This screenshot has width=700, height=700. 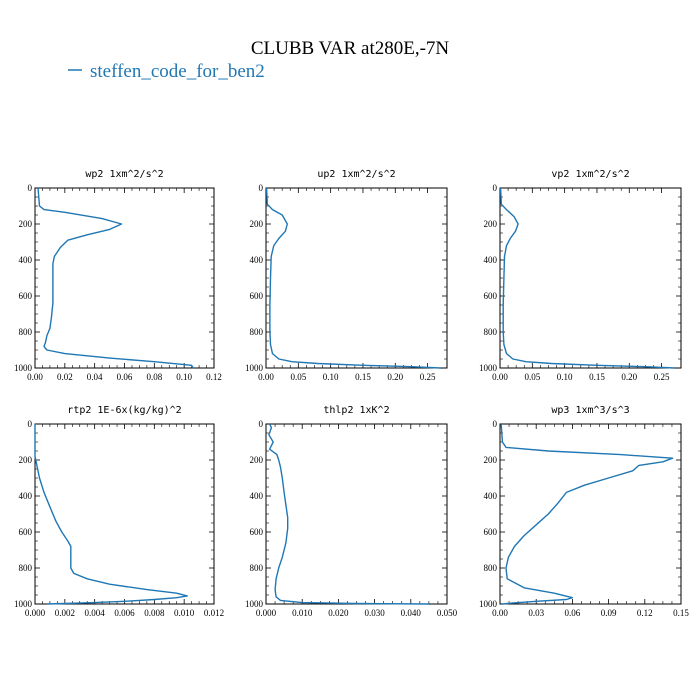 What do you see at coordinates (154, 613) in the screenshot?
I see `x-tick-label: 0.008` at bounding box center [154, 613].